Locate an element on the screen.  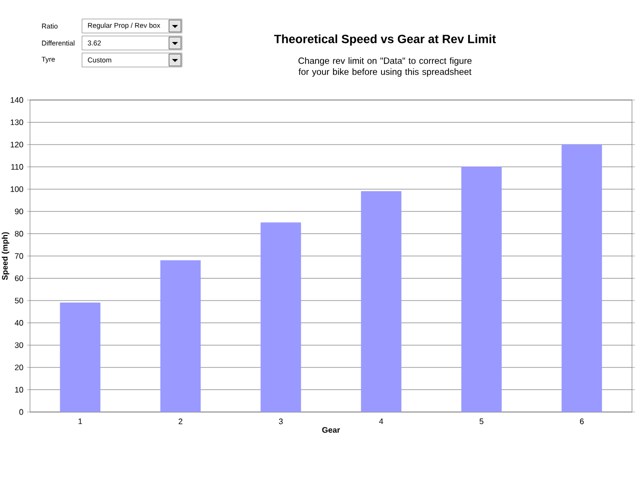
chart-title: Theoretical Speed vs Gear at Rev Limit is located at coordinates (385, 40).